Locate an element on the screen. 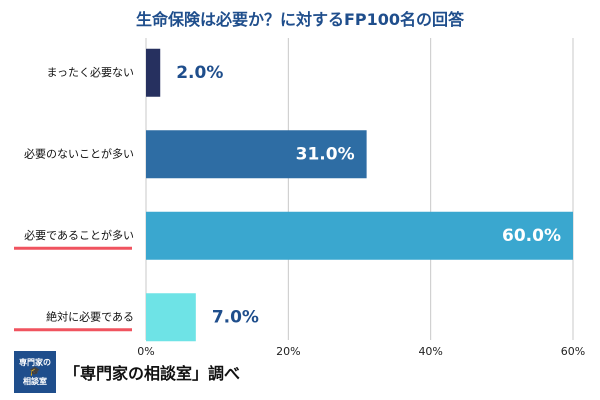 The height and width of the screenshot is (400, 600). source-footer: 専門家の 🎓 相談室 「専門家の相談室」調べ is located at coordinates (127, 372).